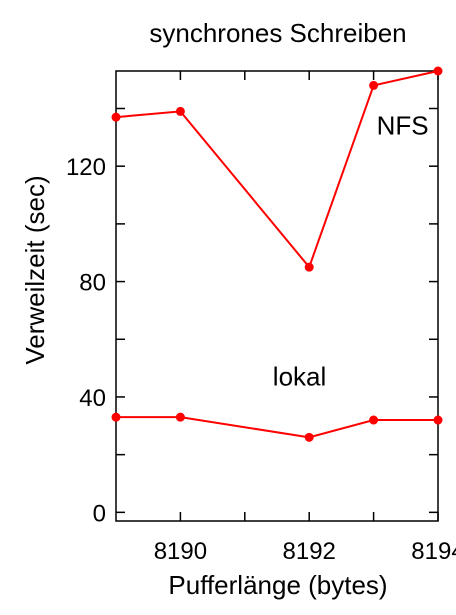 The width and height of the screenshot is (456, 615). What do you see at coordinates (277, 33) in the screenshot?
I see `chart-title: synchrones Schreiben` at bounding box center [277, 33].